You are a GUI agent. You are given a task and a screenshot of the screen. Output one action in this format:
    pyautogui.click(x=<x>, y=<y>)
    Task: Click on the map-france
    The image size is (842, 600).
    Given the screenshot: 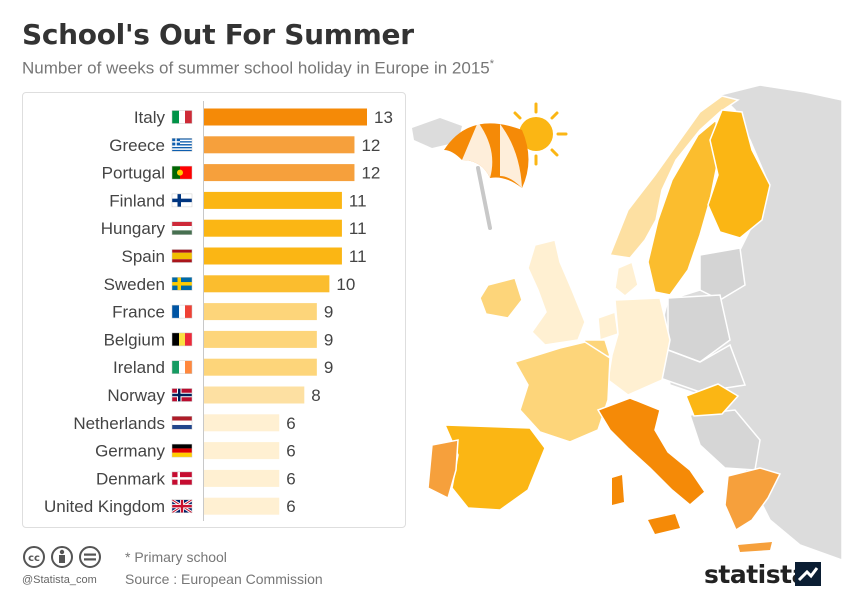 What is the action you would take?
    pyautogui.click(x=562, y=392)
    